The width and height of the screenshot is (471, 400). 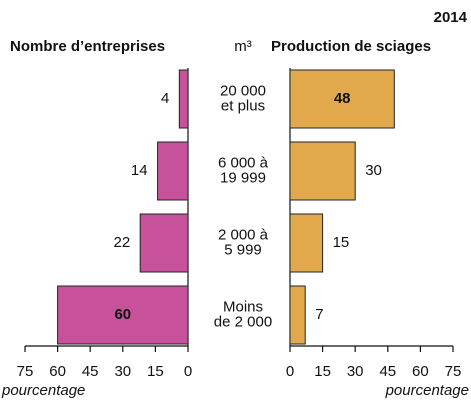 What do you see at coordinates (243, 321) in the screenshot?
I see `category-label: de 2 000` at bounding box center [243, 321].